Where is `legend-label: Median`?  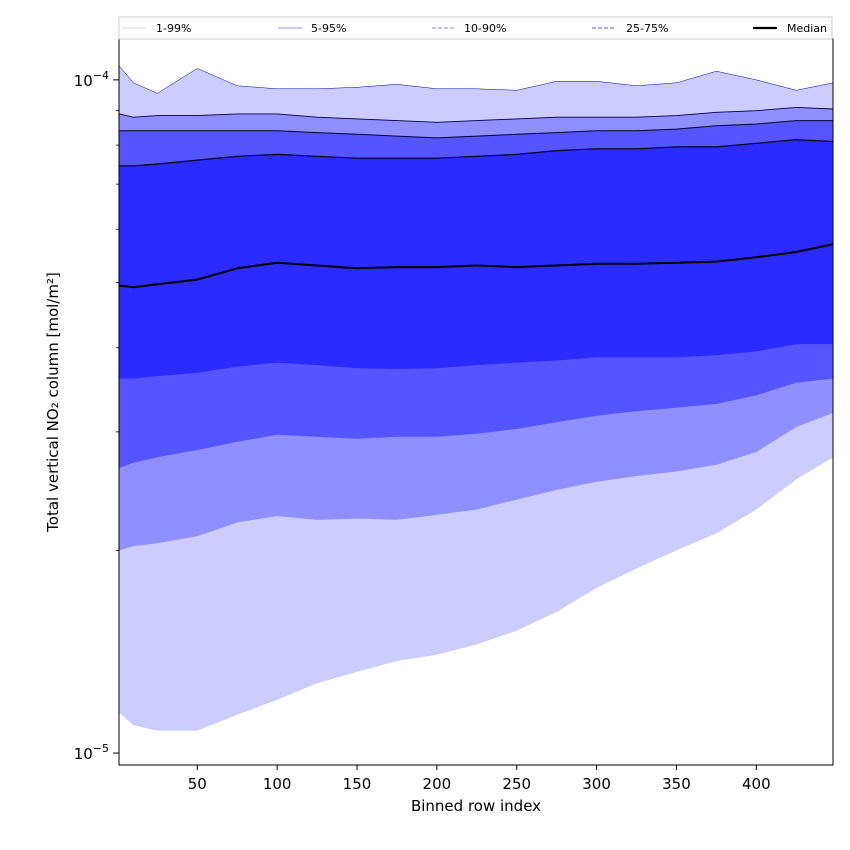
legend-label: Median is located at coordinates (807, 28).